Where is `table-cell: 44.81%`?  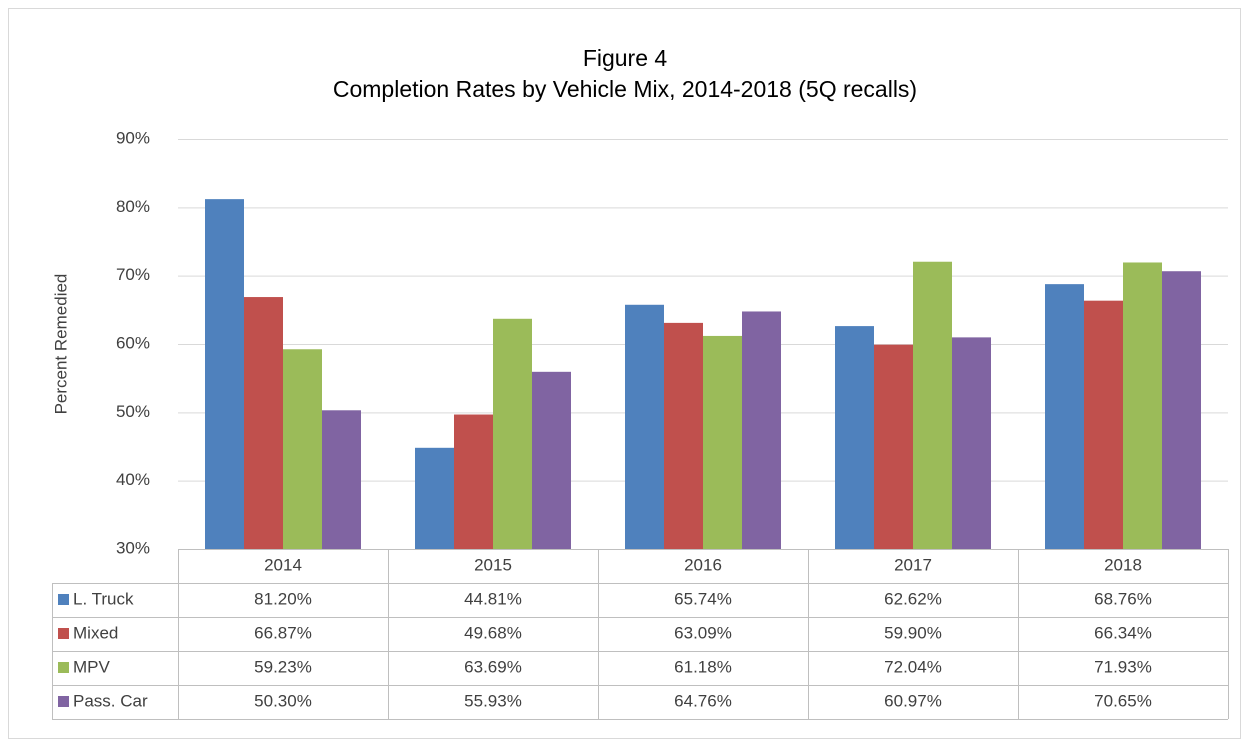
table-cell: 44.81% is located at coordinates (493, 598).